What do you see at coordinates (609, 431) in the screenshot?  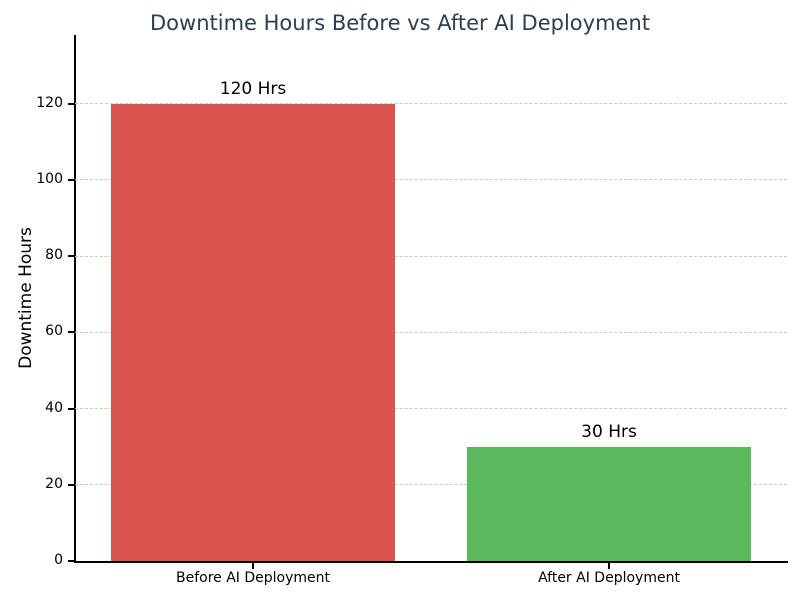 I see `bar-value-label: 30 Hrs` at bounding box center [609, 431].